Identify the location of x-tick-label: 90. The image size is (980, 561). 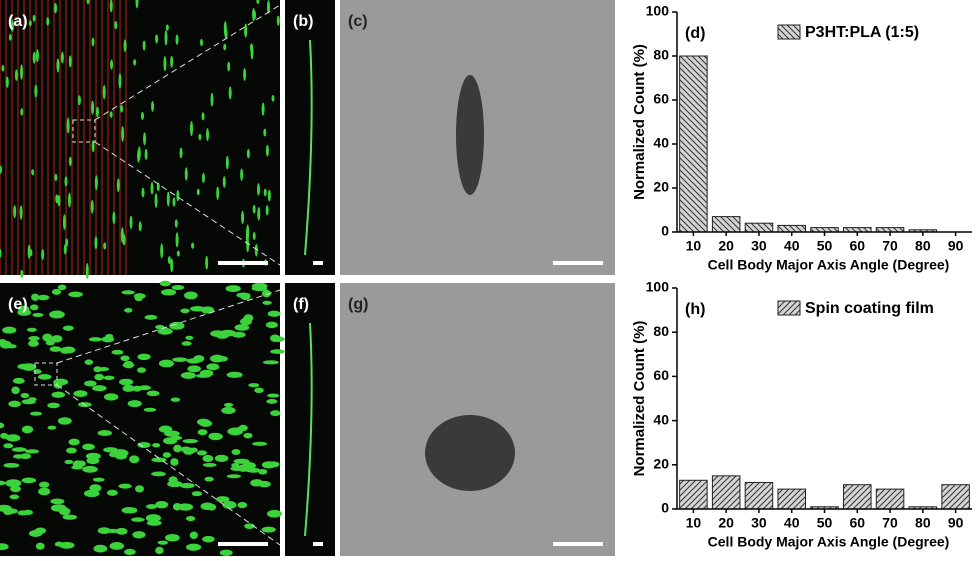
(956, 246).